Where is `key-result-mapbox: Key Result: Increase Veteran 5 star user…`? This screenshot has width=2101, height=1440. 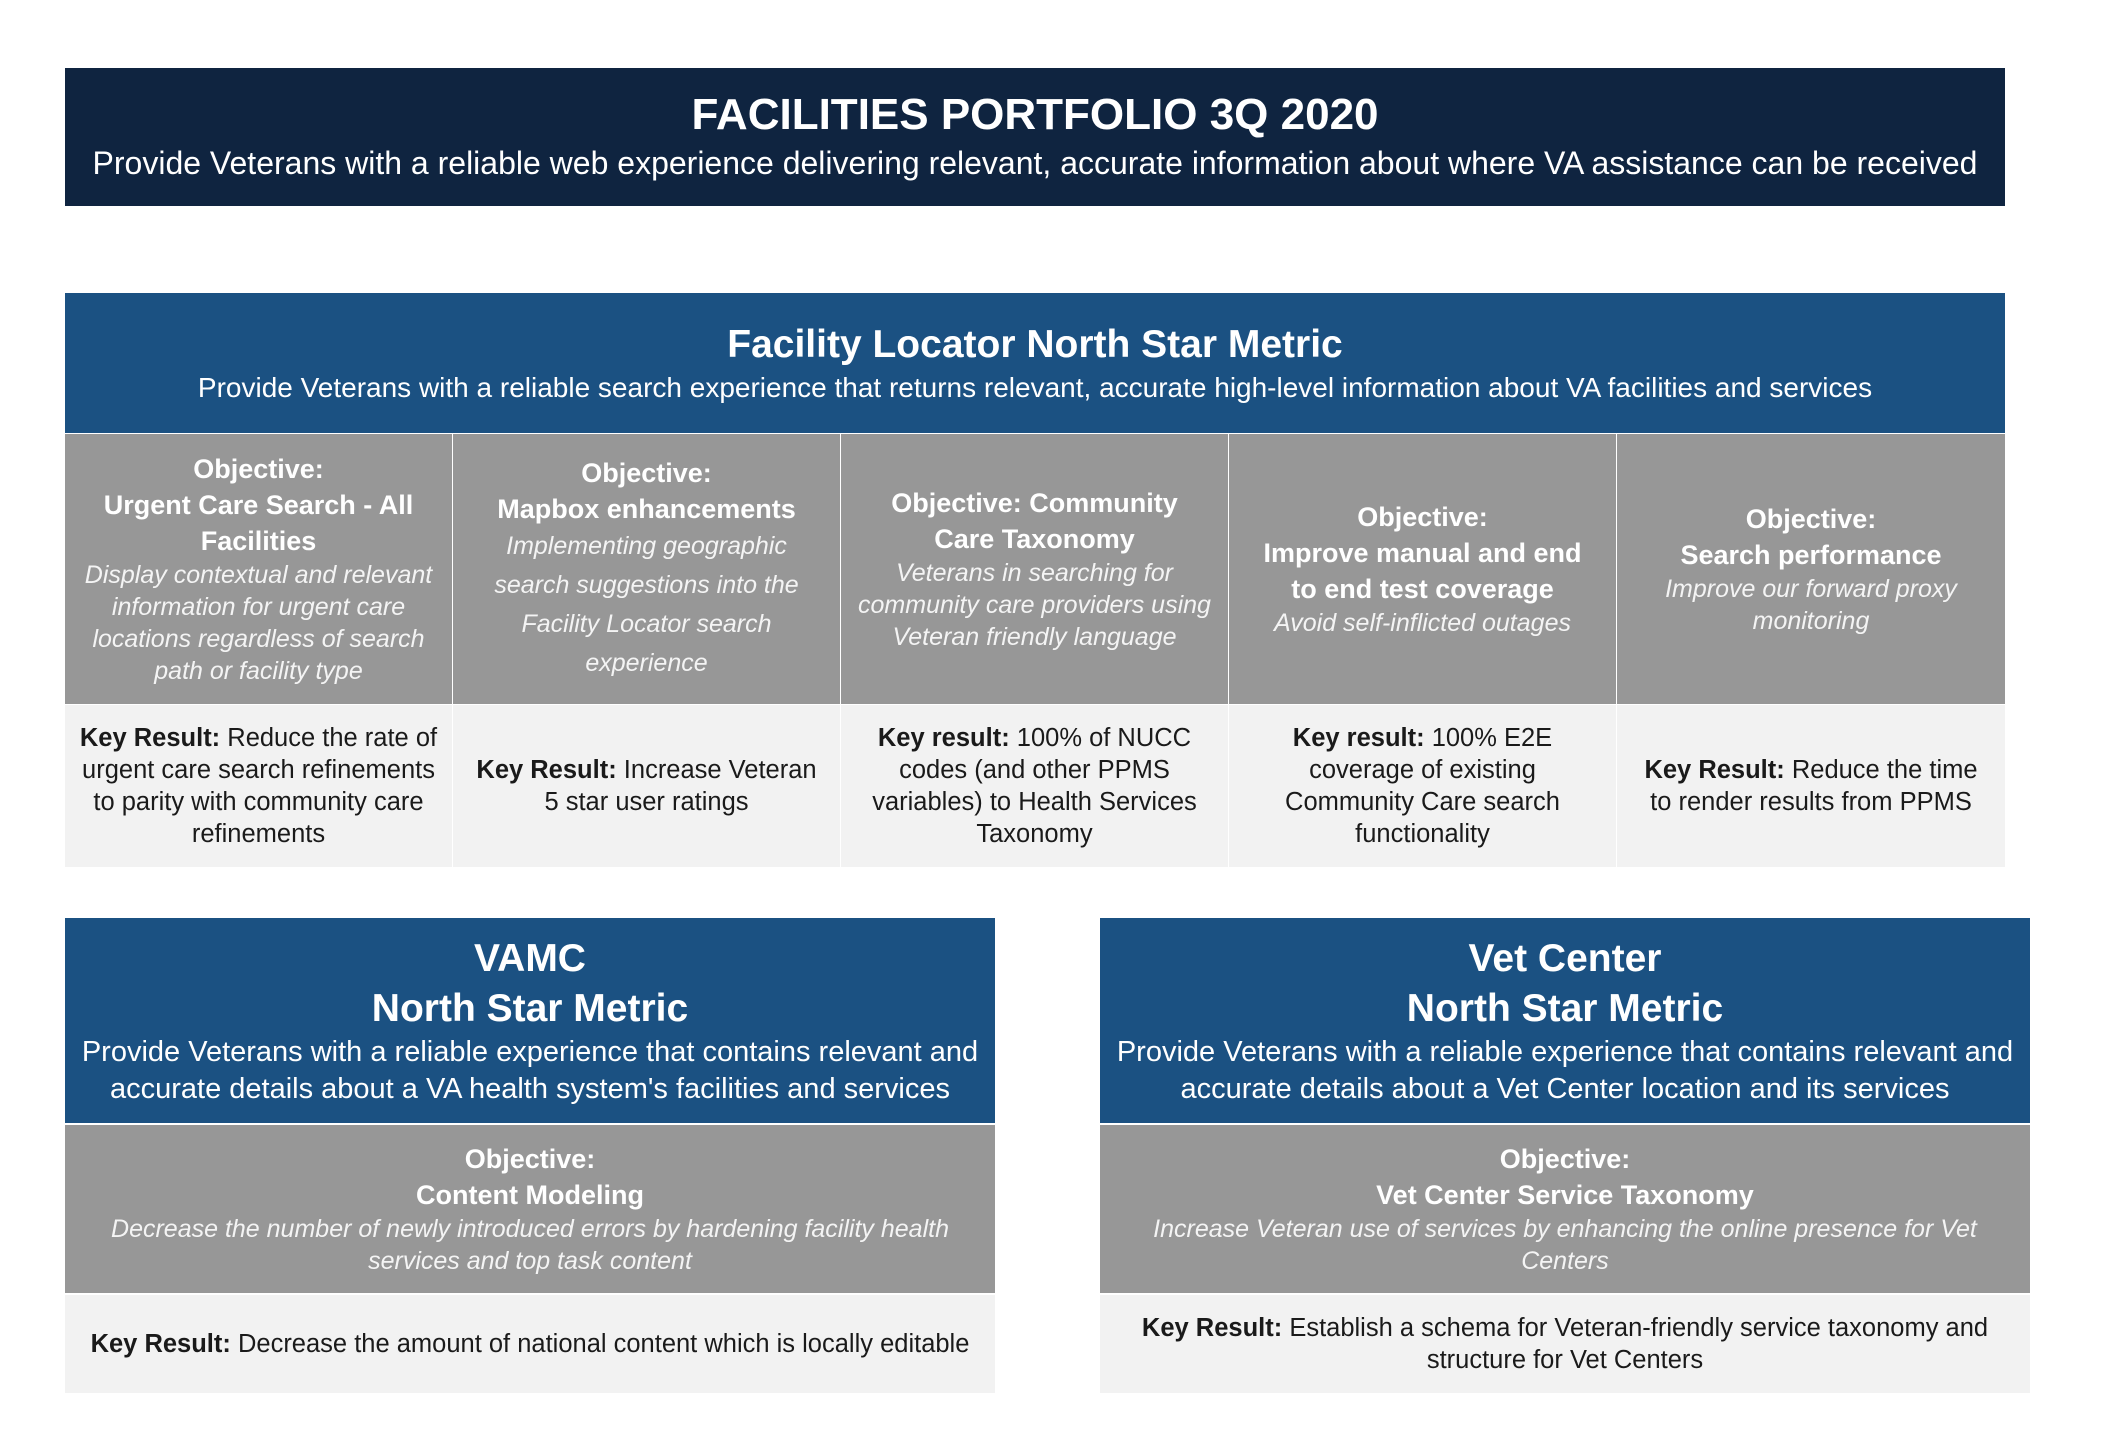
key-result-mapbox: Key Result: Increase Veteran 5 star user… is located at coordinates (646, 786).